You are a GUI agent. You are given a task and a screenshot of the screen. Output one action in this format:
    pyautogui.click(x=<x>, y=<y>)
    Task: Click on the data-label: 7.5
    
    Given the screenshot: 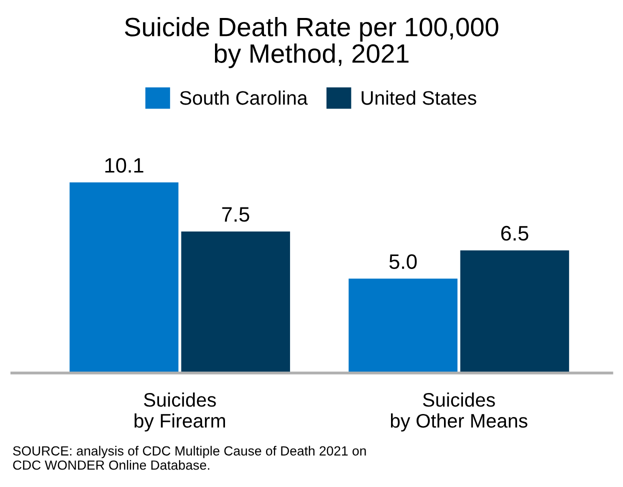 What is the action you would take?
    pyautogui.click(x=236, y=214)
    